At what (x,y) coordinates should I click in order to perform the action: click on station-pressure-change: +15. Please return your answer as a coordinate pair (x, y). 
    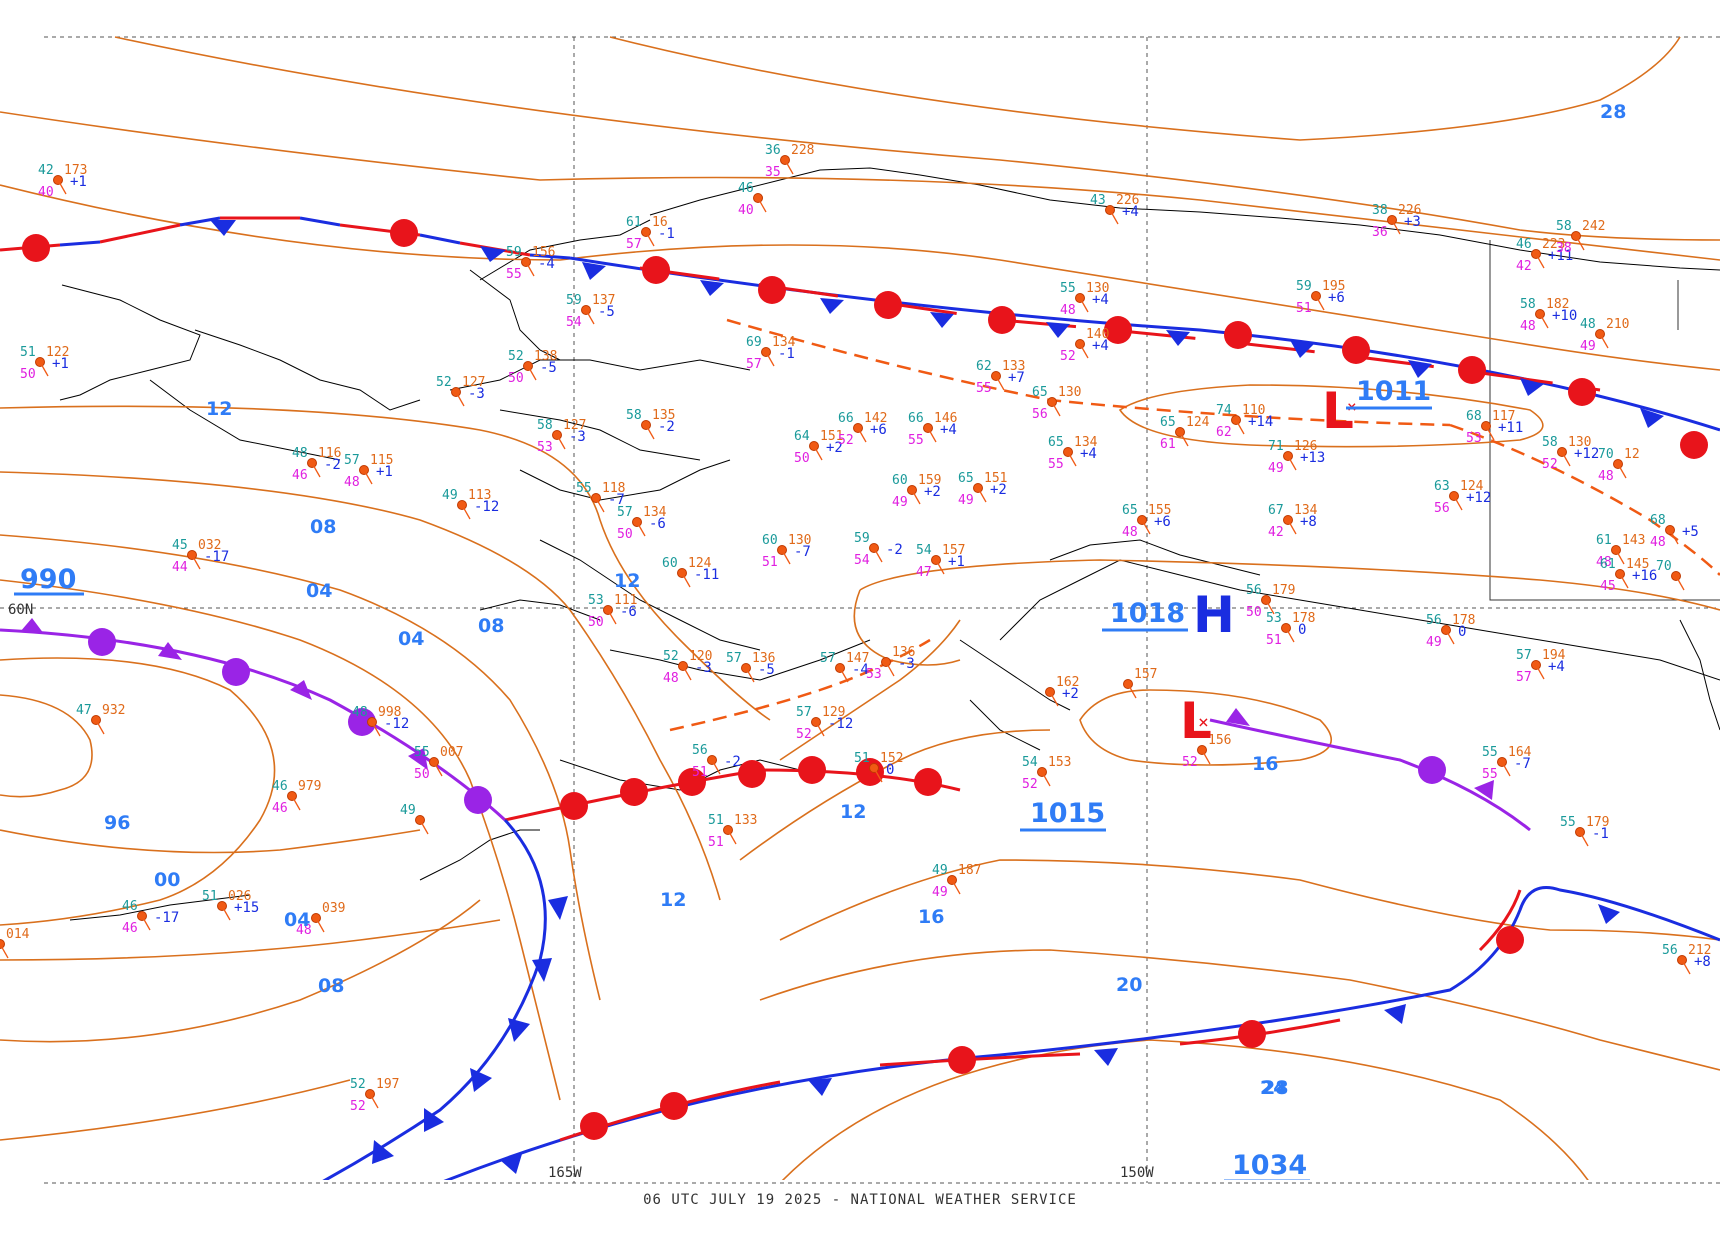
    Looking at the image, I should click on (246, 908).